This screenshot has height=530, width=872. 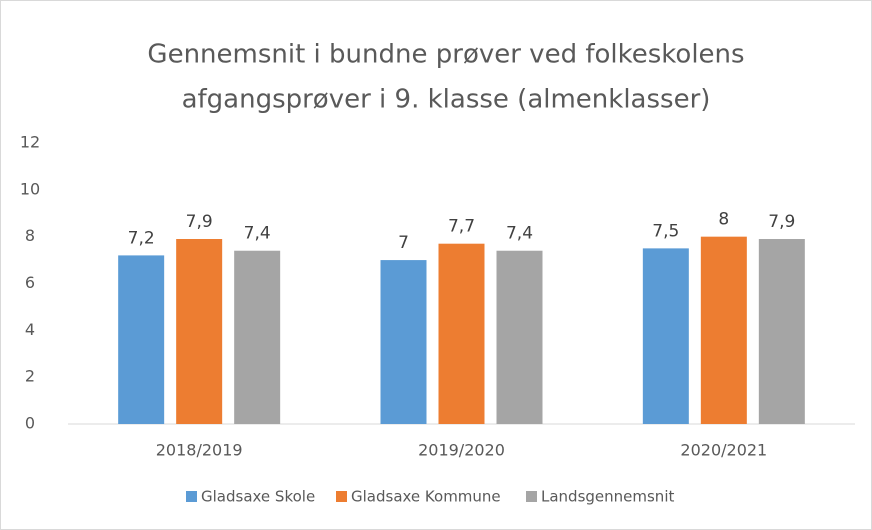 What do you see at coordinates (723, 220) in the screenshot?
I see `value-label: 8` at bounding box center [723, 220].